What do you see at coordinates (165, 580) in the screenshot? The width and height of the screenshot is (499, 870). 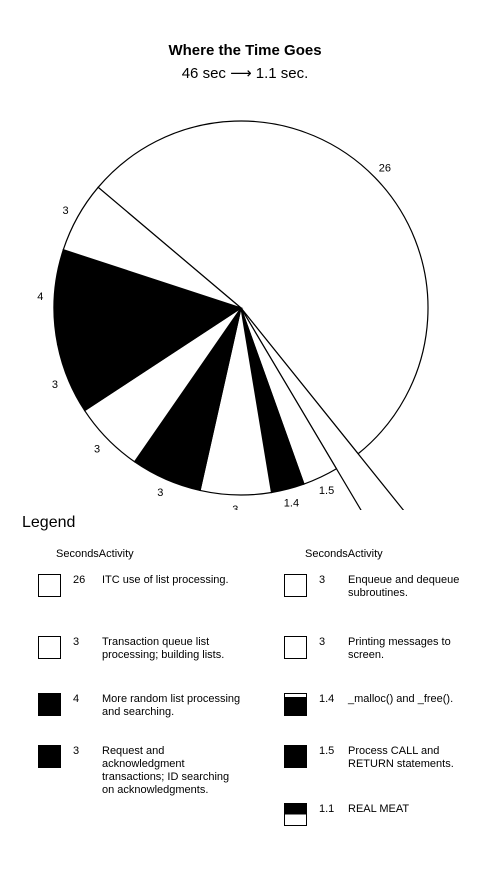 I see `legend-activity: ITC use of list processing.` at bounding box center [165, 580].